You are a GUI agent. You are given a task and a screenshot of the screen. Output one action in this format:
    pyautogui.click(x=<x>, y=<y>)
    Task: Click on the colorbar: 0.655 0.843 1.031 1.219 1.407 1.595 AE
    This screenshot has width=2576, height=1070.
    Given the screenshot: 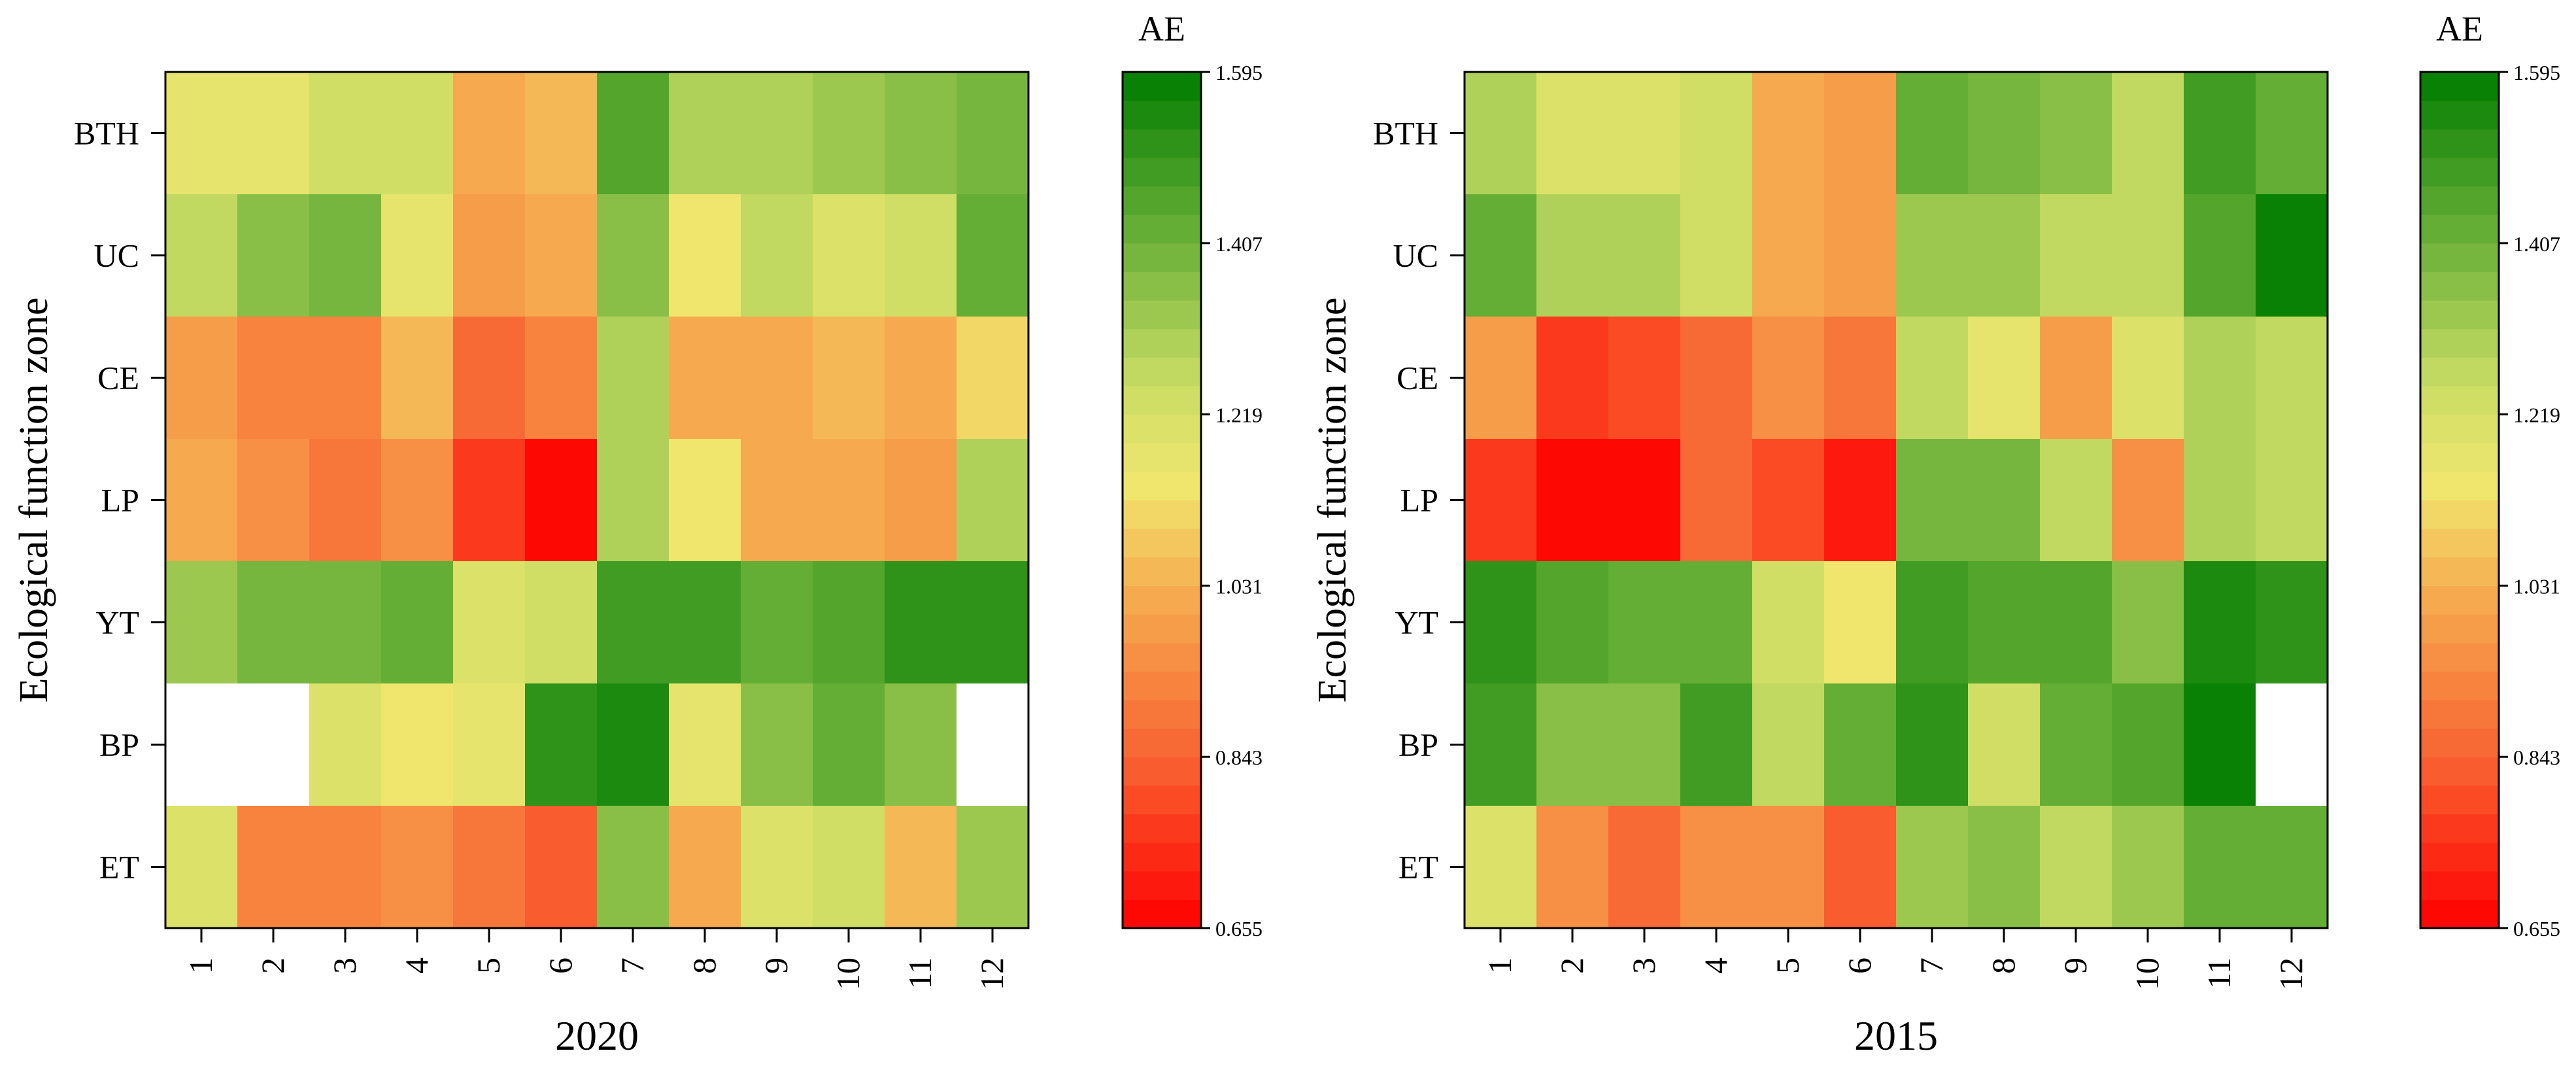 What is the action you would take?
    pyautogui.click(x=1192, y=475)
    